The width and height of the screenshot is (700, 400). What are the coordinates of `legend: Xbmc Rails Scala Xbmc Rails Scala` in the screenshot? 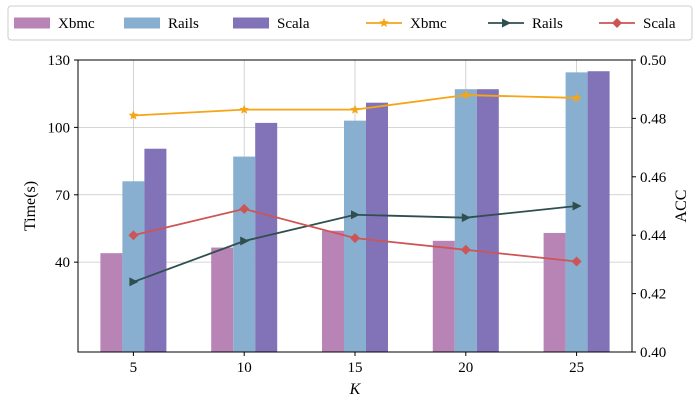 It's located at (350, 23).